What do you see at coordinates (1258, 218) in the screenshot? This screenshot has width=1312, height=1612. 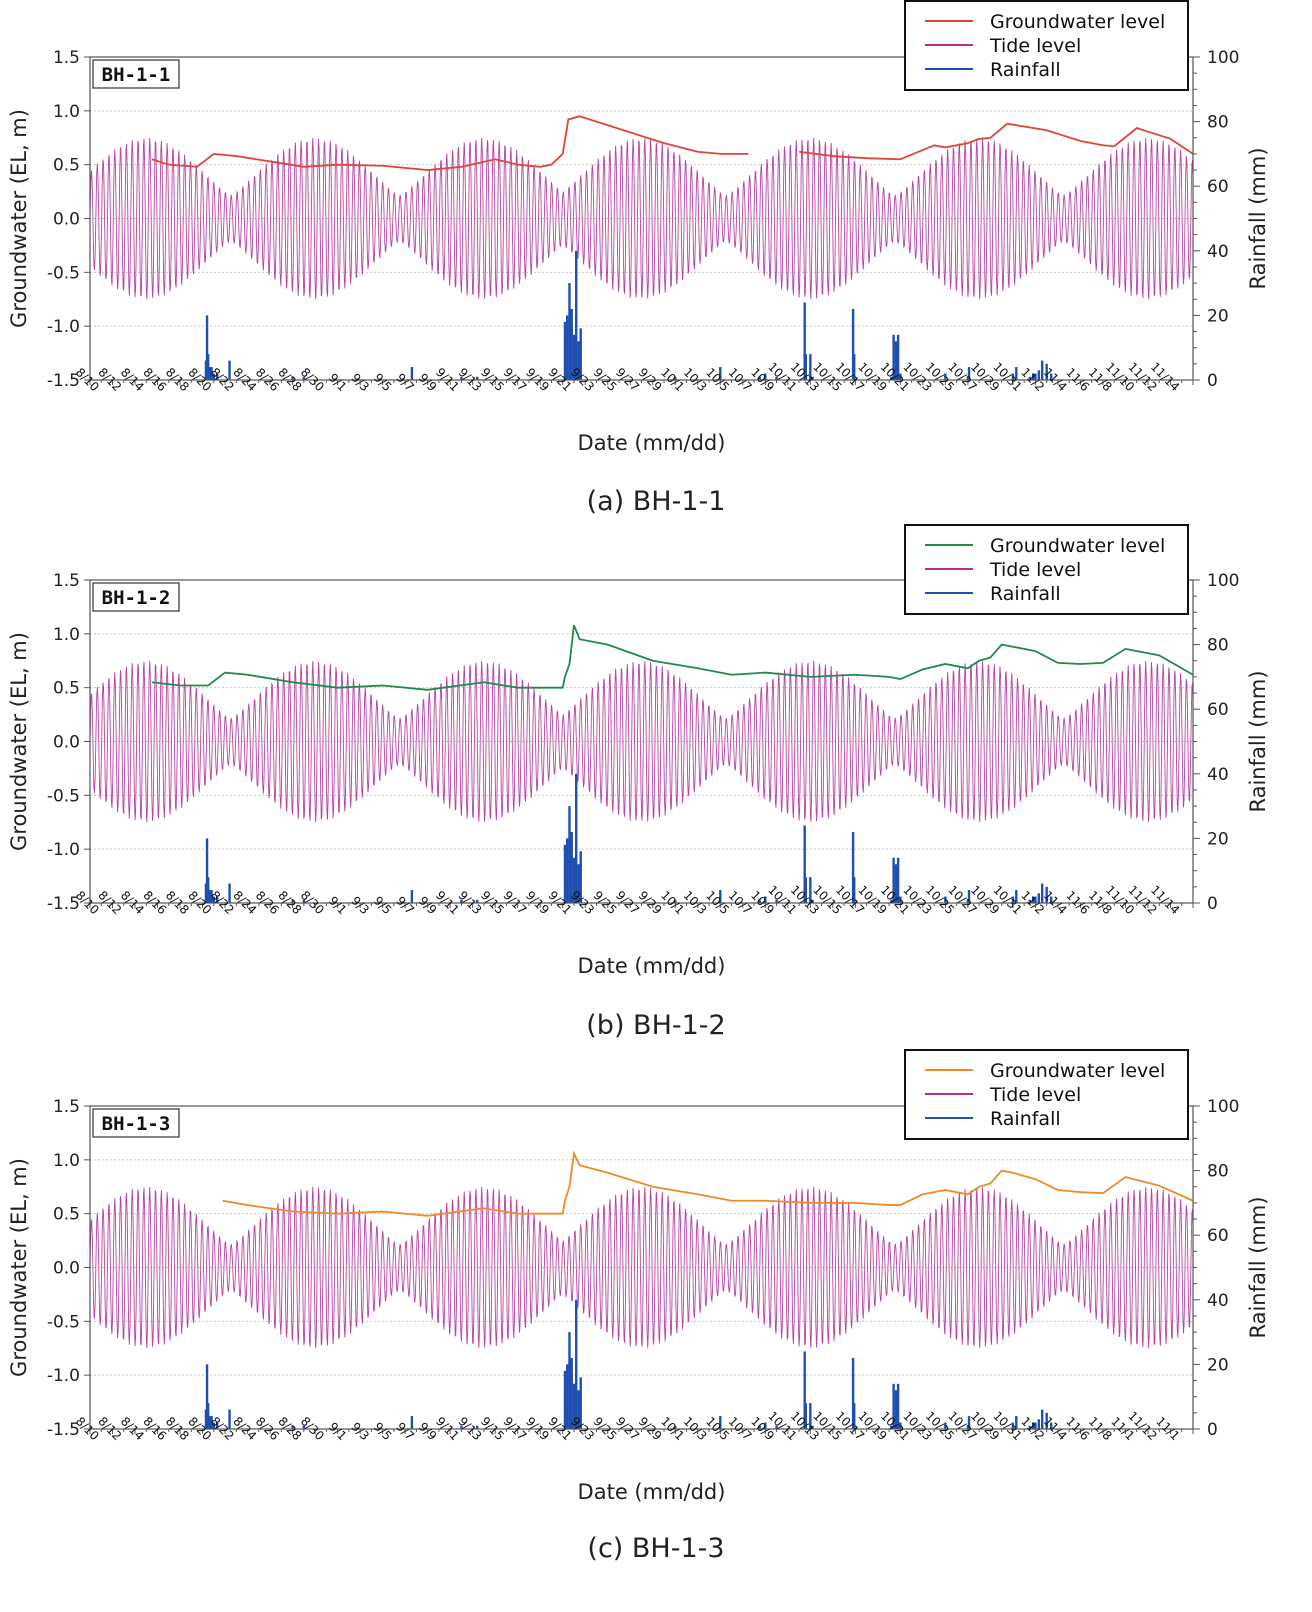 I see `p1-y2-axis-label: Rainfall (mm)` at bounding box center [1258, 218].